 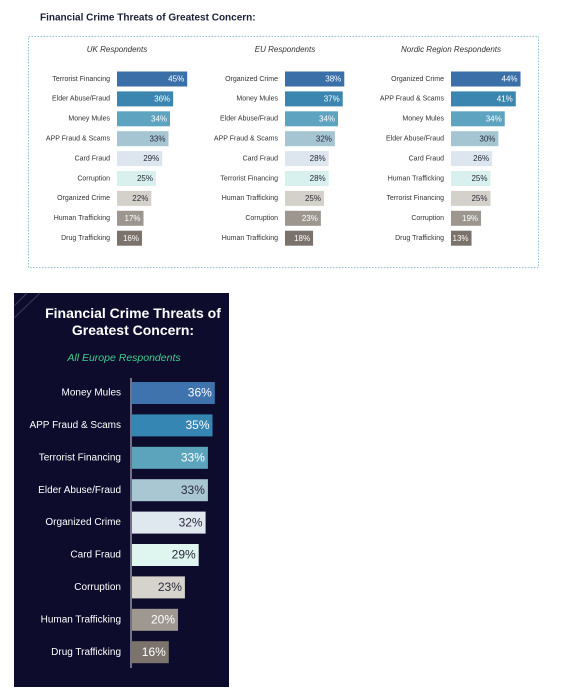 What do you see at coordinates (505, 99) in the screenshot?
I see `value-label: 41%` at bounding box center [505, 99].